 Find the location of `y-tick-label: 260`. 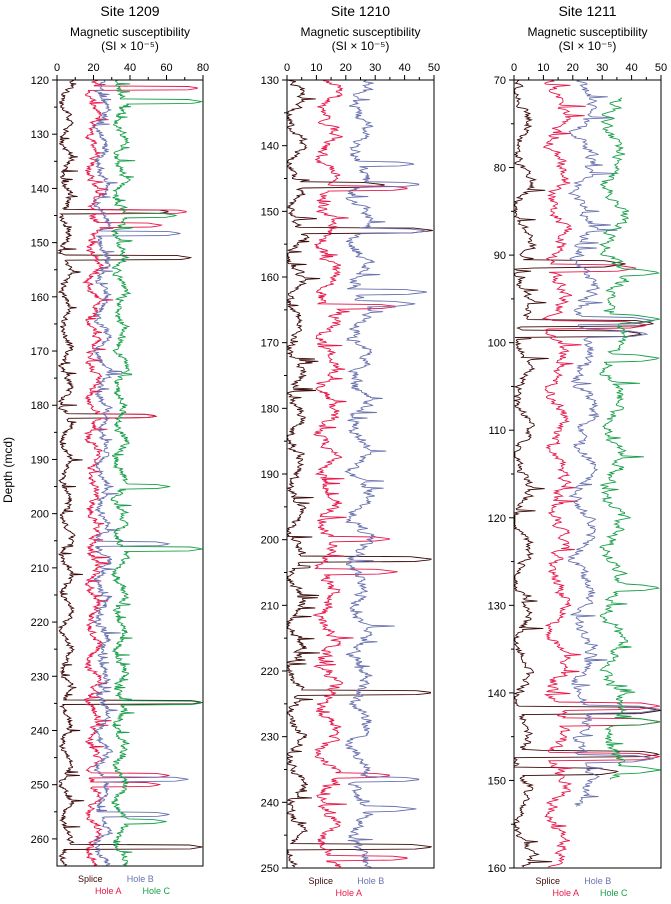

y-tick-label: 260 is located at coordinates (40, 840).